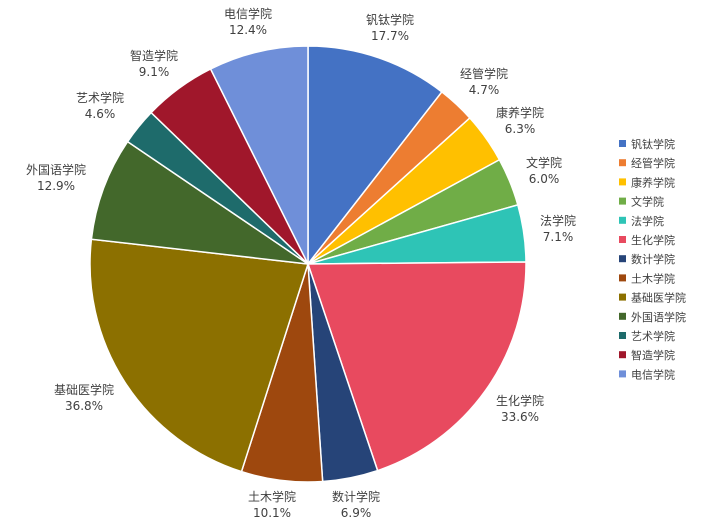 The image size is (703, 532). I want to click on slice-label-value: 12.4%, so click(248, 30).